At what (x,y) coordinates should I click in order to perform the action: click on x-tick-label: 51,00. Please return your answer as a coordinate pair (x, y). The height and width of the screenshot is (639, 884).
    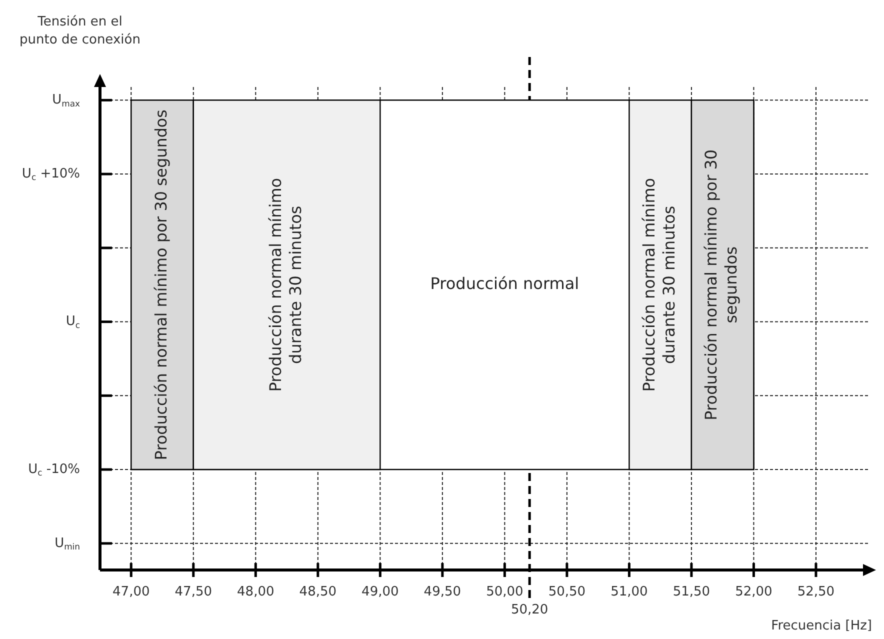
    Looking at the image, I should click on (629, 592).